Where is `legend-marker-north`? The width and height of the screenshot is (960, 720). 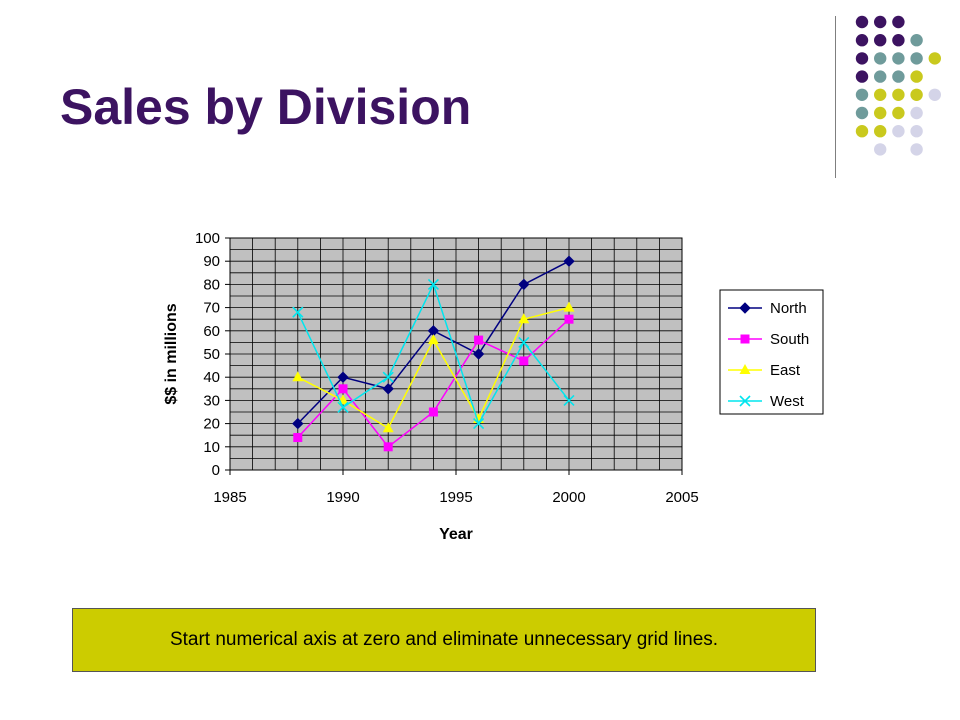
legend-marker-north is located at coordinates (745, 308).